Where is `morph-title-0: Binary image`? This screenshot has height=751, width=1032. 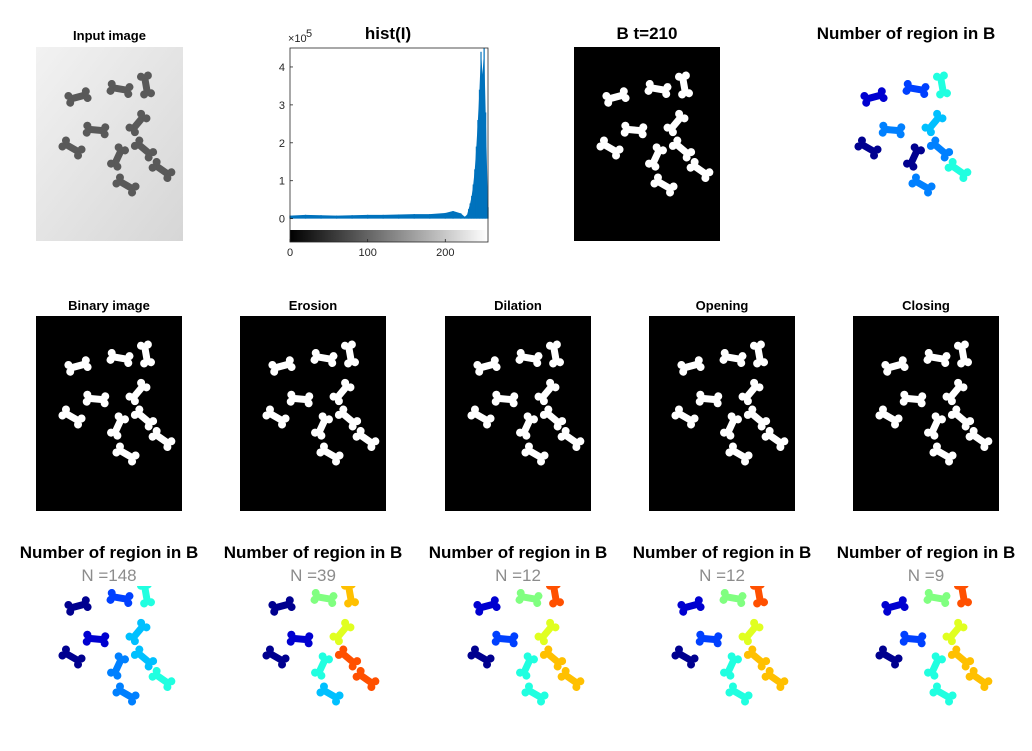 morph-title-0: Binary image is located at coordinates (109, 305).